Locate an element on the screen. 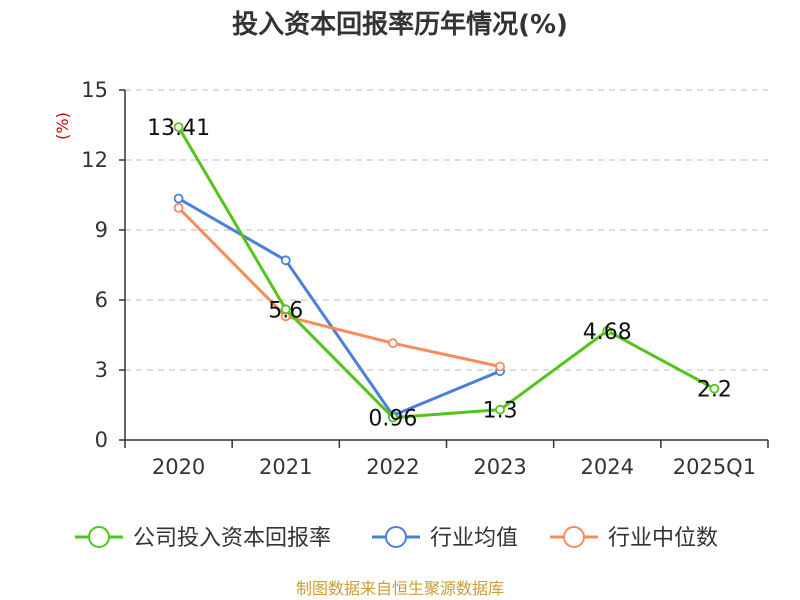  x-tick-label: 2024 is located at coordinates (607, 467).